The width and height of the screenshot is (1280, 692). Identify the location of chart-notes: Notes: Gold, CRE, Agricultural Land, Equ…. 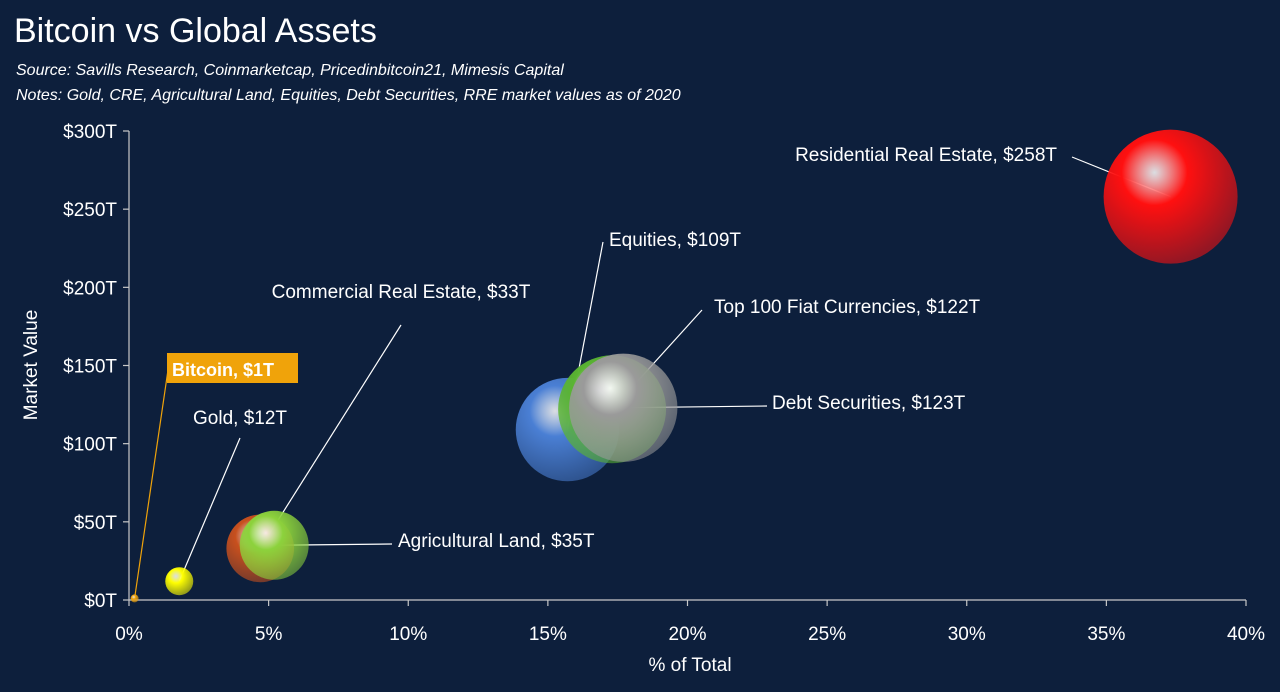
(348, 95).